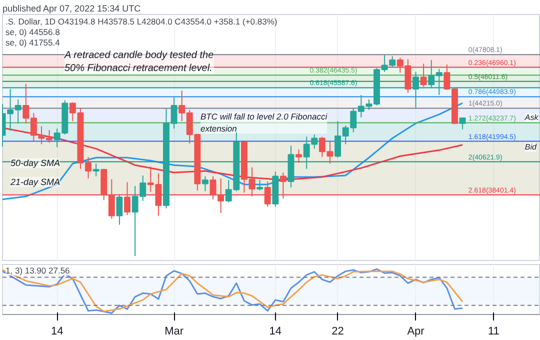  What do you see at coordinates (35, 182) in the screenshot?
I see `annotation: 21-day SMA` at bounding box center [35, 182].